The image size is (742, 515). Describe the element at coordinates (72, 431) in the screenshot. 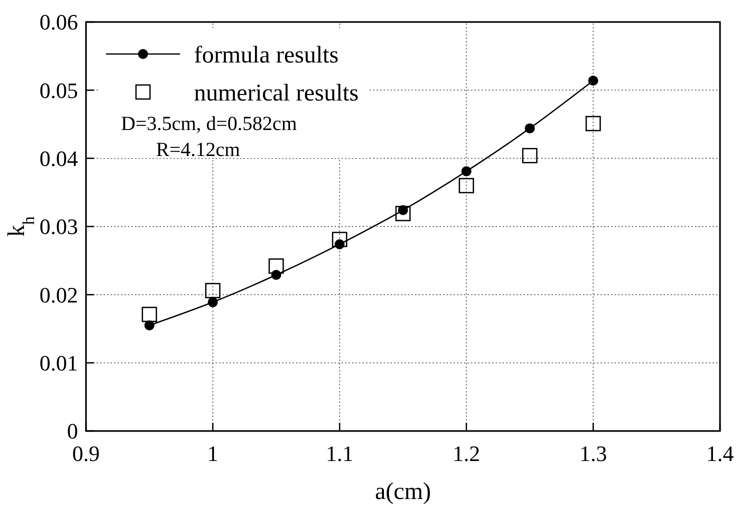

I see `y-tick-label: 0` at that location.